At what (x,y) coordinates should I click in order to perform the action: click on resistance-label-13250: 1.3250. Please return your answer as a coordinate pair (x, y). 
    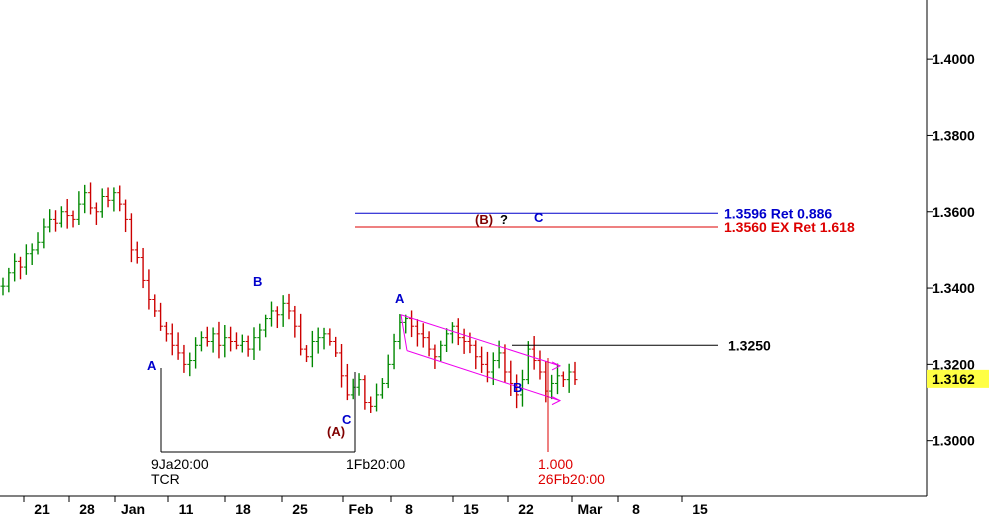
    Looking at the image, I should click on (749, 345).